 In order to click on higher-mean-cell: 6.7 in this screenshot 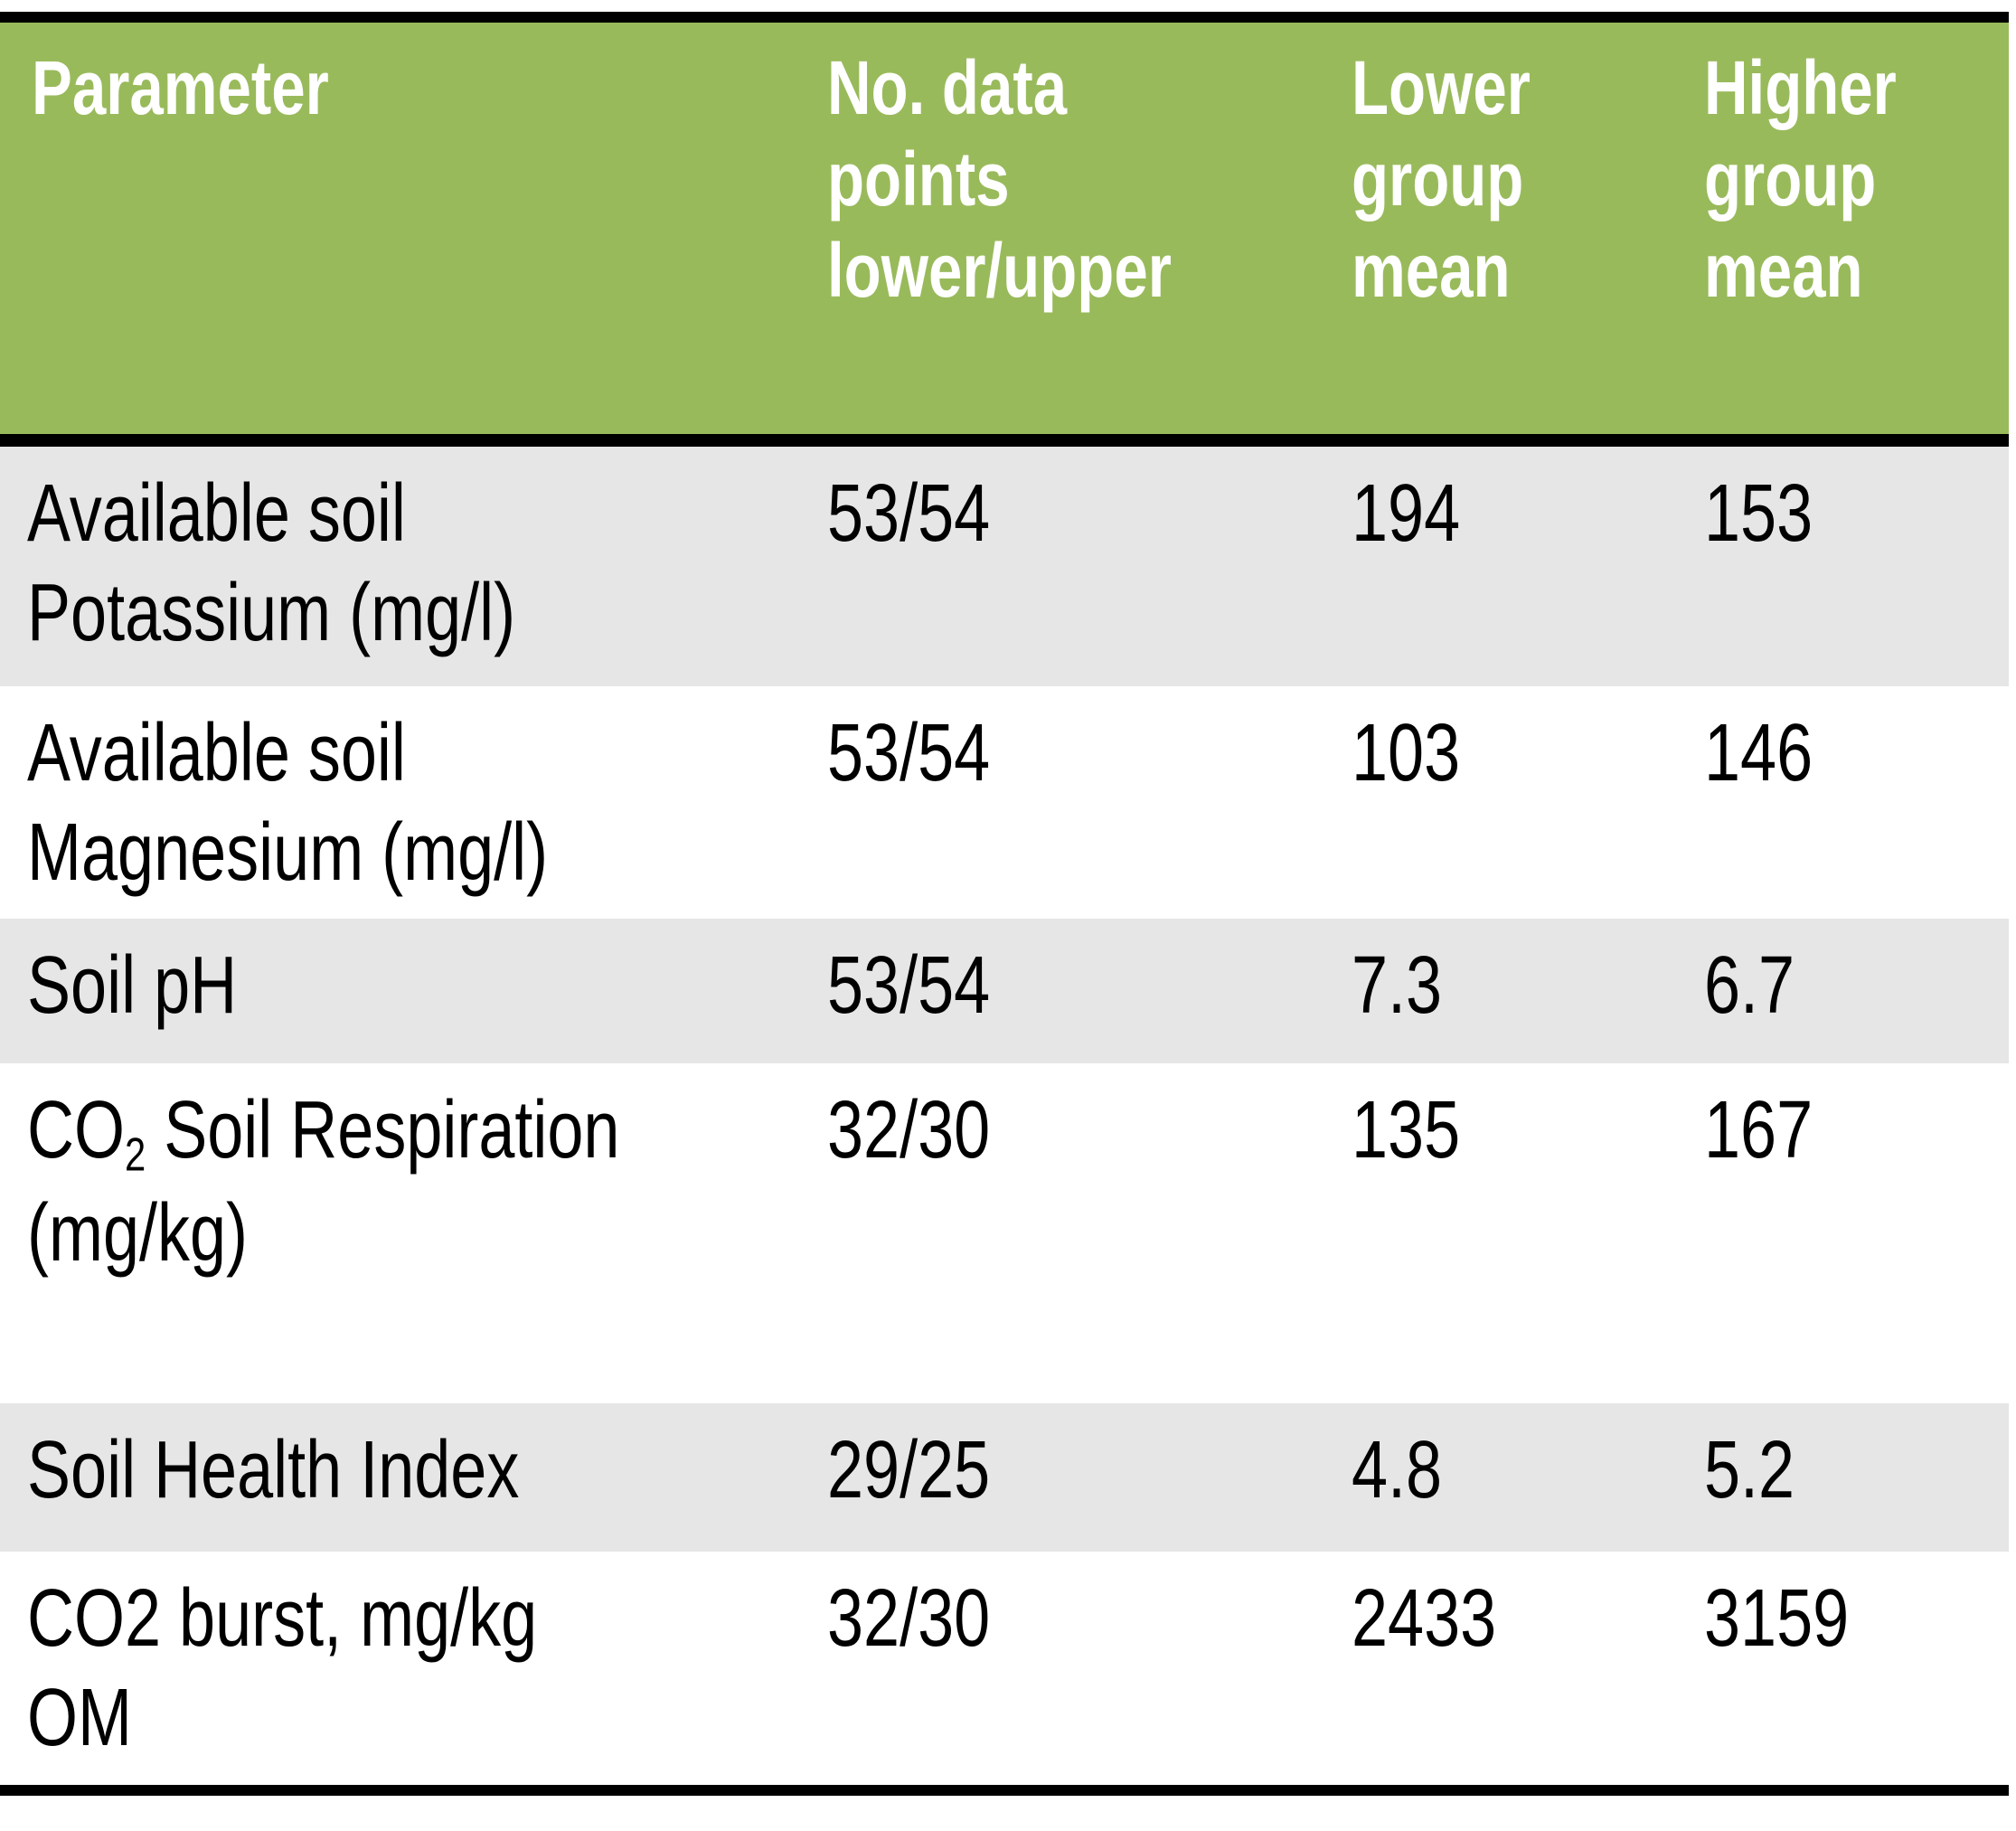, I will do `click(1850, 991)`.